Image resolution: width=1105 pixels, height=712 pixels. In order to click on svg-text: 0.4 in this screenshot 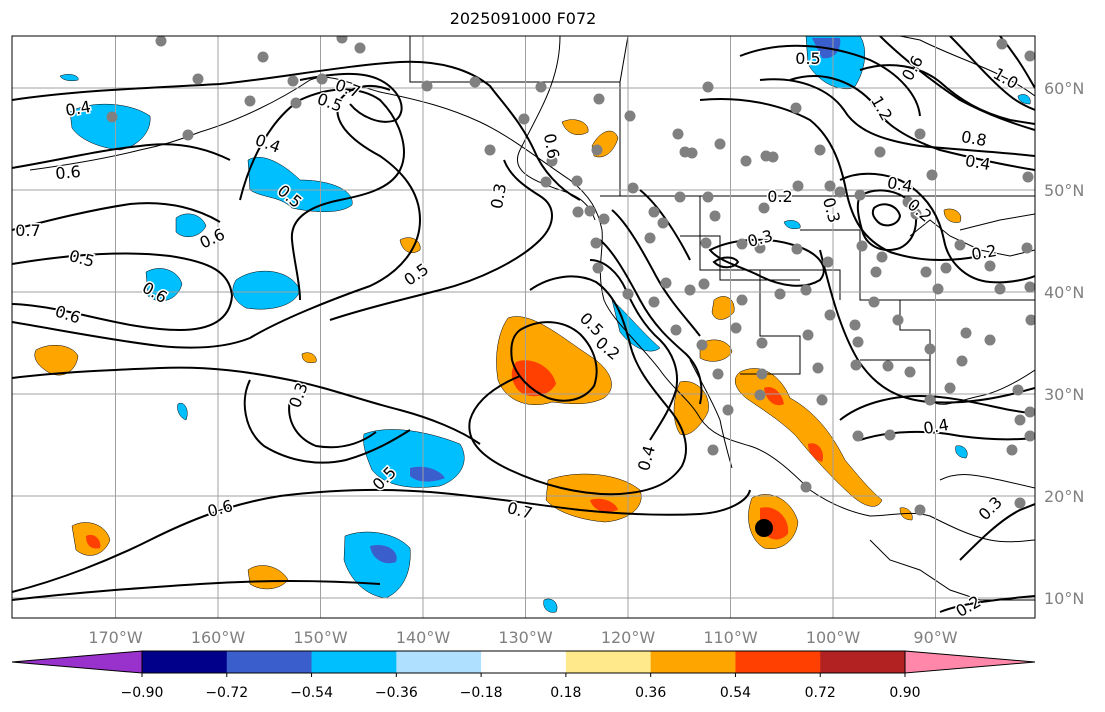, I will do `click(900, 184)`.